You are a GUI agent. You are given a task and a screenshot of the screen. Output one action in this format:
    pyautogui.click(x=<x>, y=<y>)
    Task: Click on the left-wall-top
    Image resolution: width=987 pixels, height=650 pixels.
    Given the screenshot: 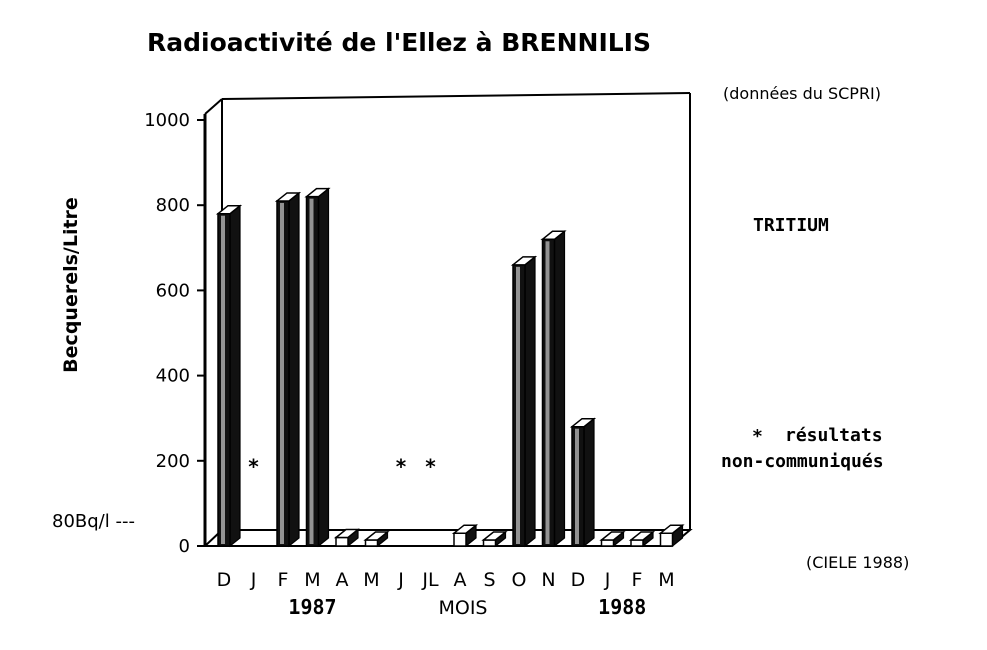 What is the action you would take?
    pyautogui.click(x=213, y=106)
    